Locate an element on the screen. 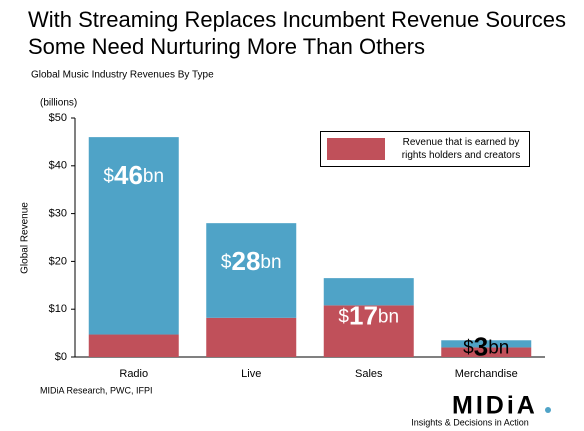  x-tick-label: Merchandise is located at coordinates (486, 374).